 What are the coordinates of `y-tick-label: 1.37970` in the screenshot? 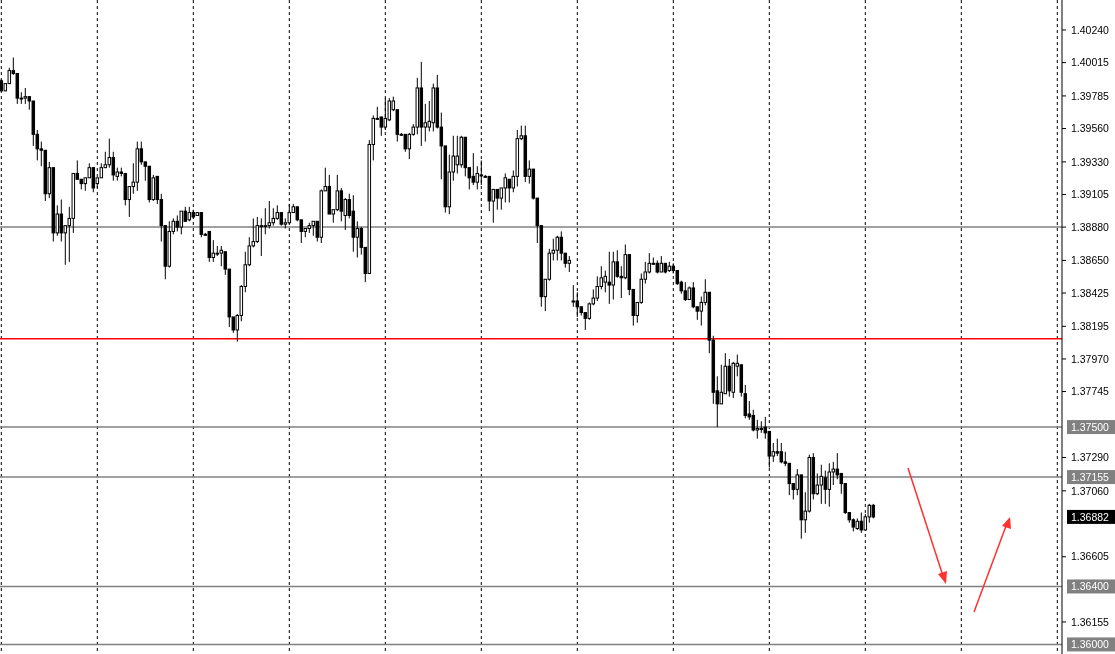 It's located at (1090, 358).